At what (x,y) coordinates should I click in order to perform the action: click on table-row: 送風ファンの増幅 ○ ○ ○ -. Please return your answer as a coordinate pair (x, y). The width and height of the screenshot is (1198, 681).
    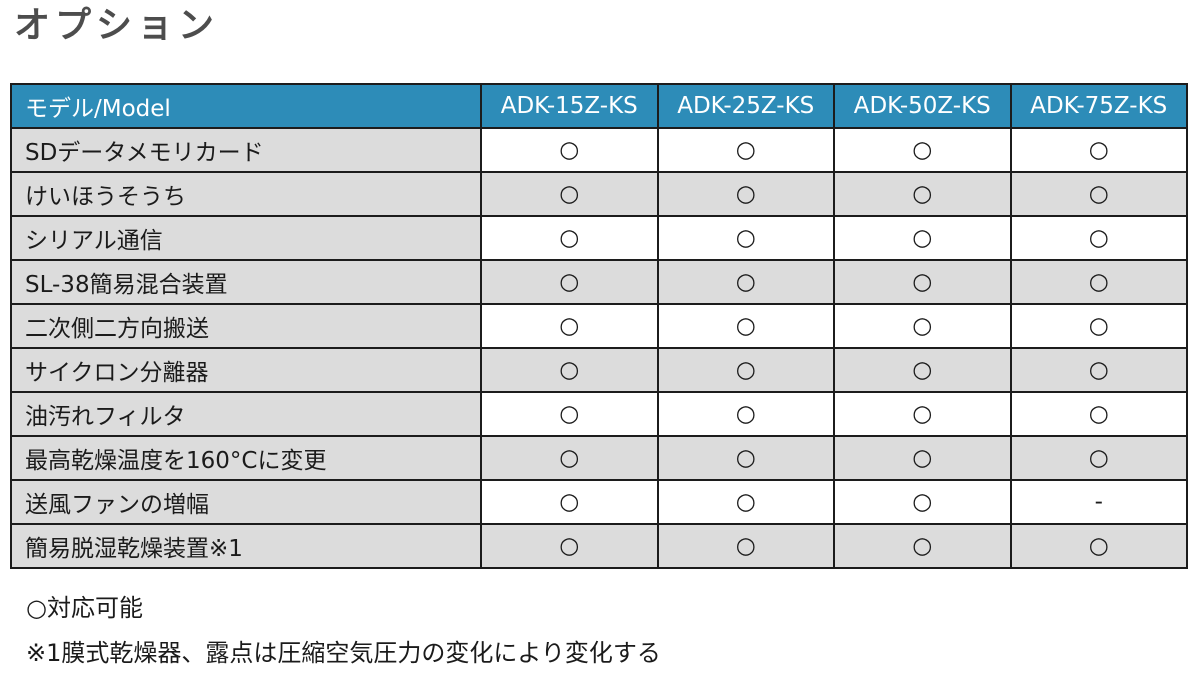
    Looking at the image, I should click on (599, 502).